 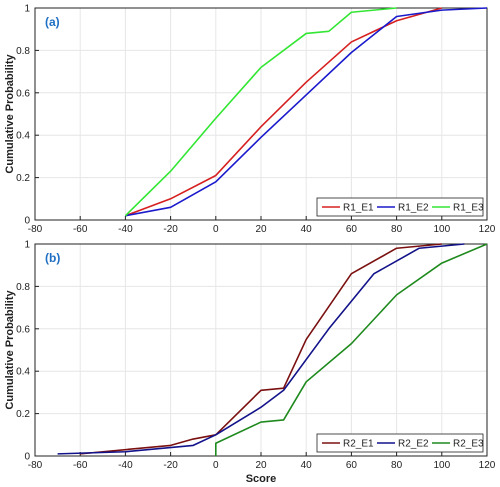 I want to click on legend: R1_E1 R1_E2 R1_E3, so click(x=400, y=207).